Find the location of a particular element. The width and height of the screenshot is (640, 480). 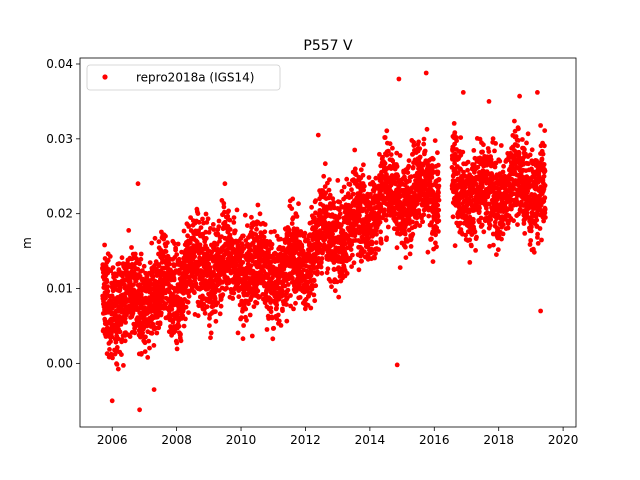

y-tick-label: 0.02 is located at coordinates (59, 214).